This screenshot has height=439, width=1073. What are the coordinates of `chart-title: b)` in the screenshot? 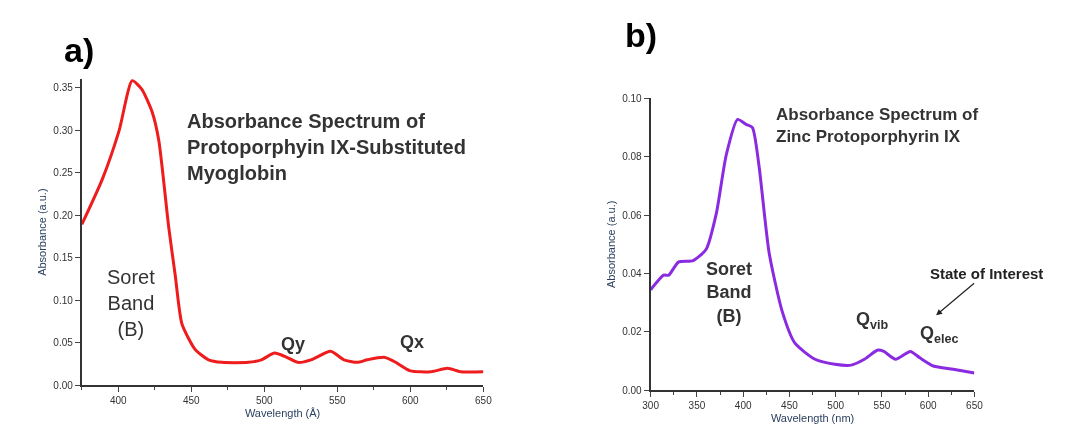 It's located at (641, 35).